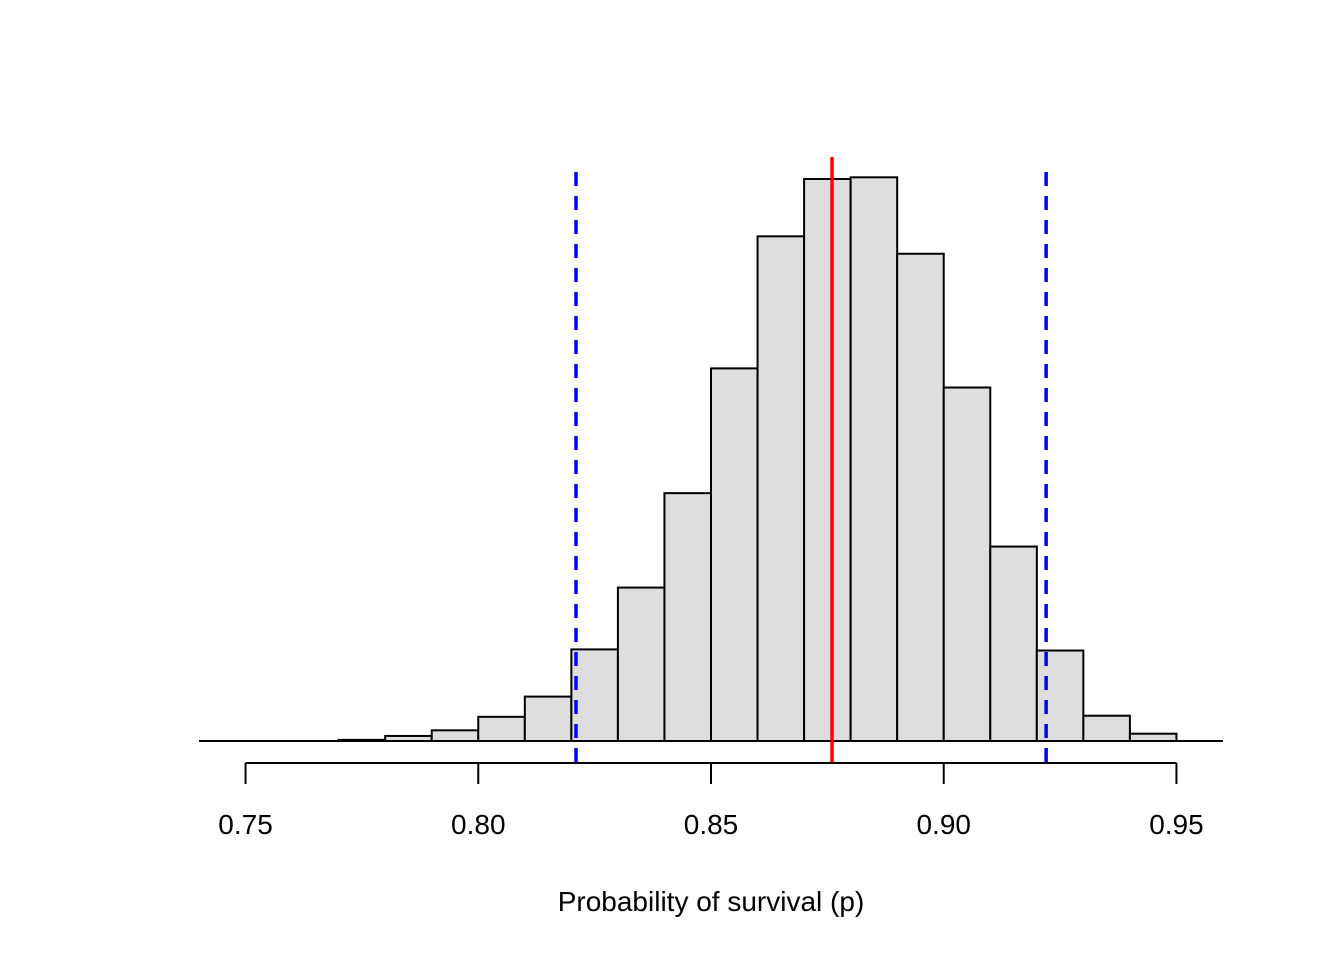 This screenshot has width=1344, height=960. What do you see at coordinates (711, 901) in the screenshot?
I see `x-axis-title: Probability of survival (p)` at bounding box center [711, 901].